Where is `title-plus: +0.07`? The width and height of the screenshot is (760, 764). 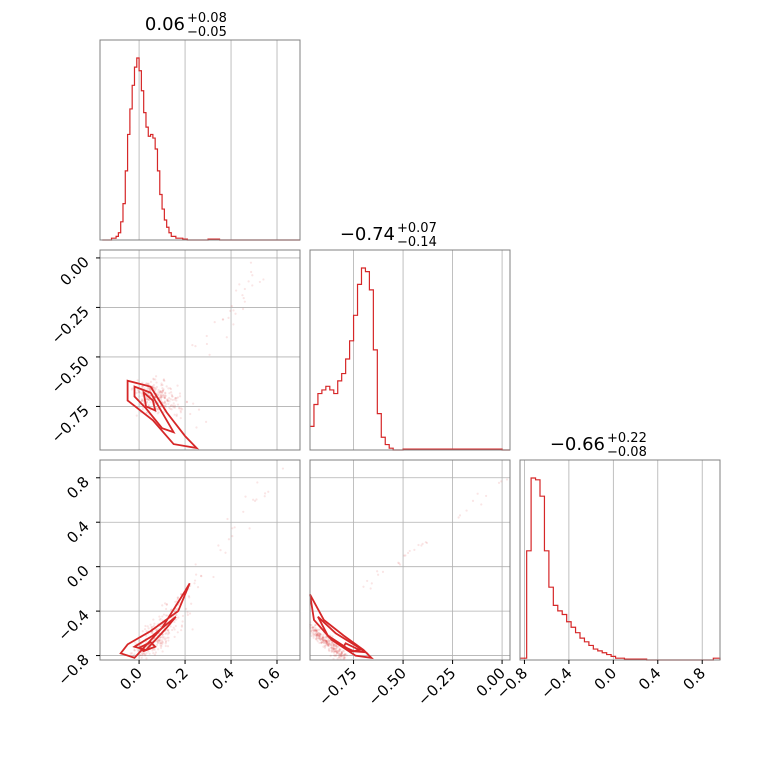 title-plus: +0.07 is located at coordinates (417, 228).